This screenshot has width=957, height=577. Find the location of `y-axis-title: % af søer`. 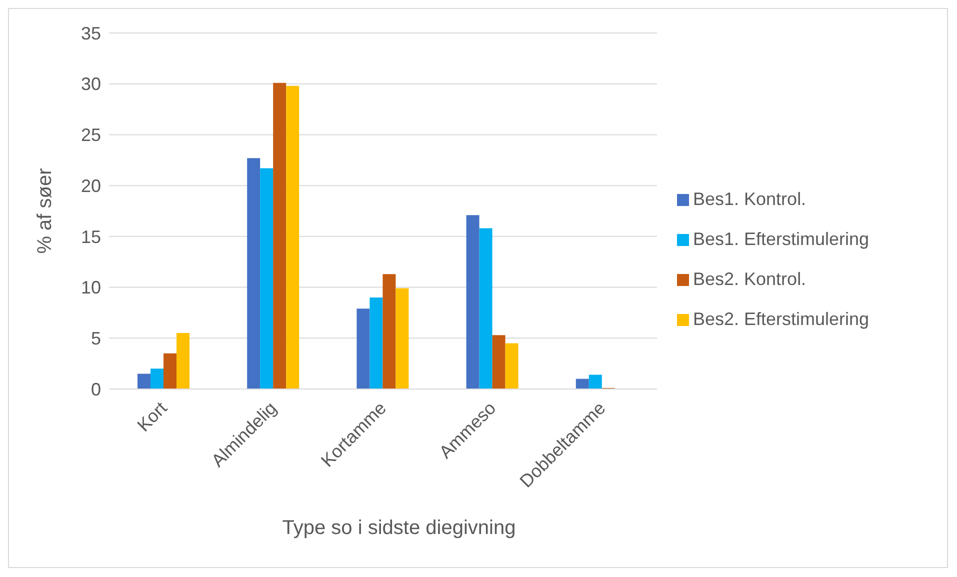

y-axis-title: % af søer is located at coordinates (45, 211).